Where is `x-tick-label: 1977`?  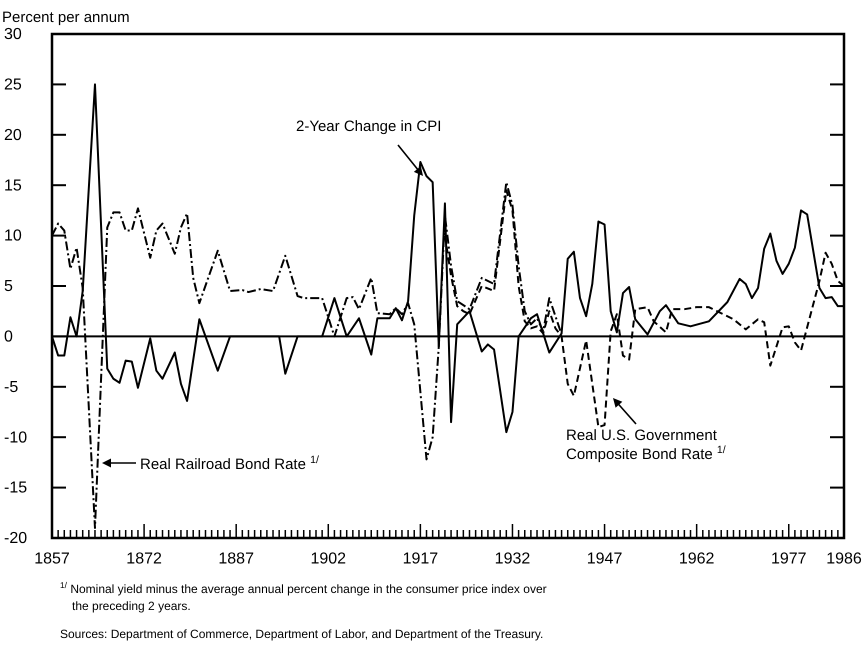
x-tick-label: 1977 is located at coordinates (788, 559).